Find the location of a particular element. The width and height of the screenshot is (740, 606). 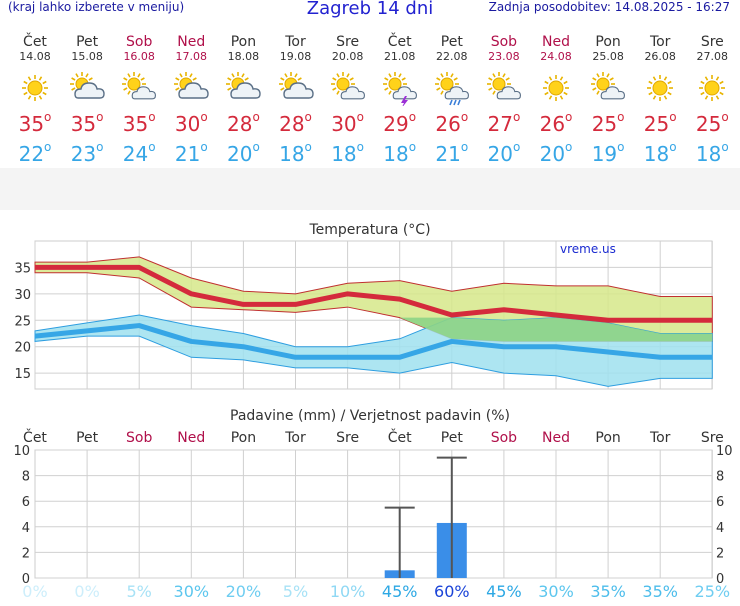

max-temp-value: 35 is located at coordinates (31, 124).